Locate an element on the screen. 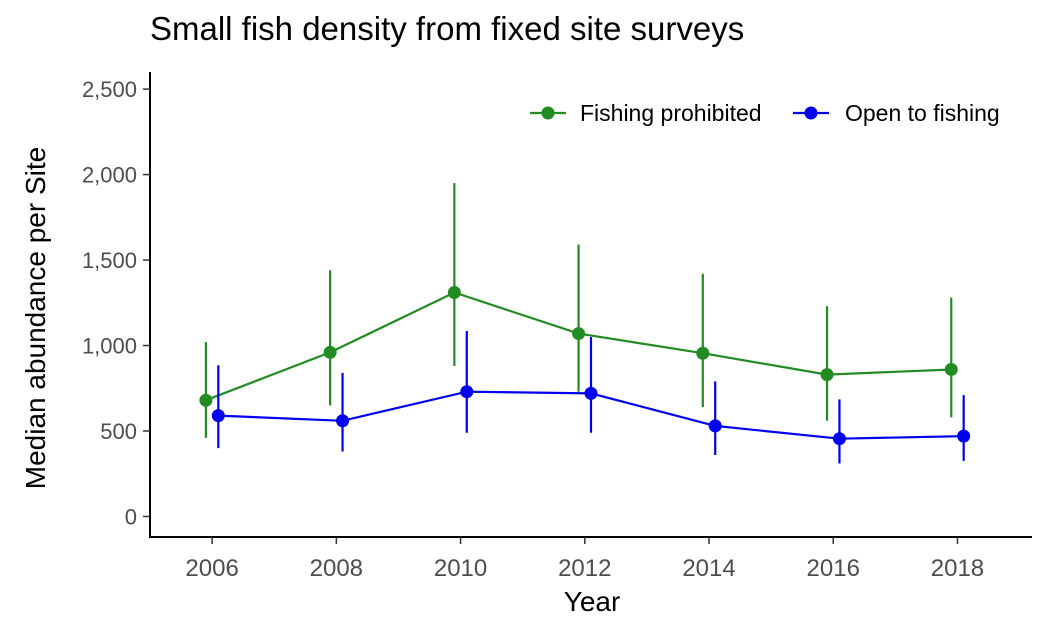 This screenshot has height=630, width=1050. legend-item-2: Open to fishing is located at coordinates (896, 113).